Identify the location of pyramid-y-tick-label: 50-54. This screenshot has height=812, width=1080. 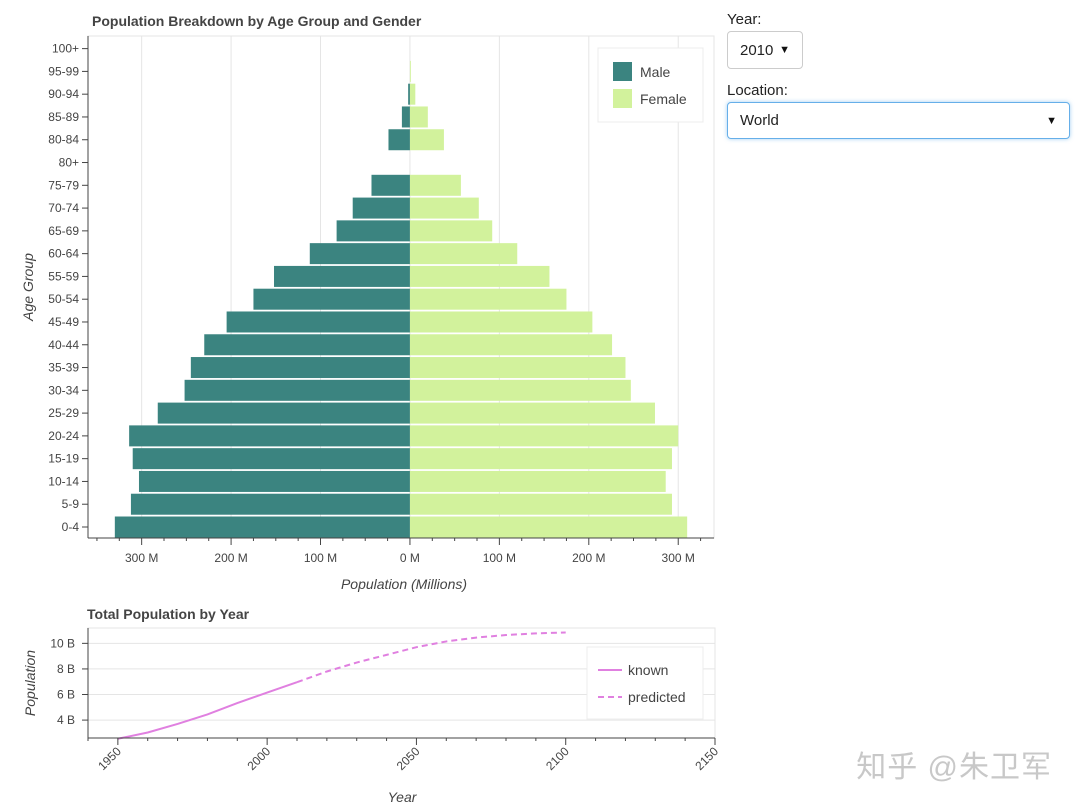
(63, 299).